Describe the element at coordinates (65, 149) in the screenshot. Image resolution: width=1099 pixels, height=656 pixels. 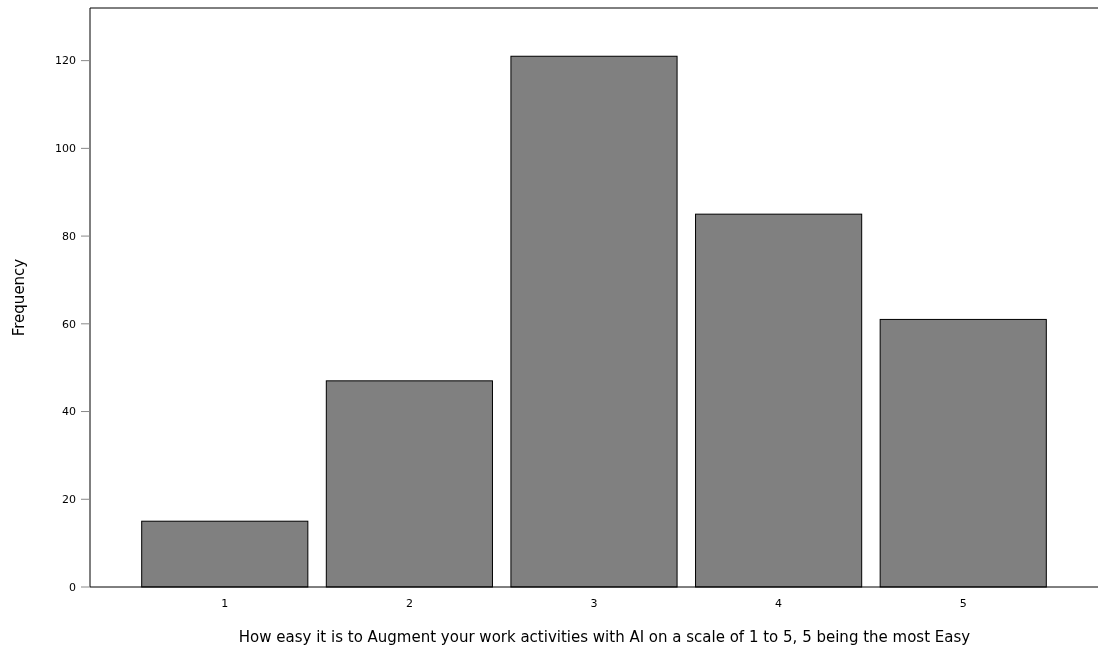
I see `y-tick-label: 100` at that location.